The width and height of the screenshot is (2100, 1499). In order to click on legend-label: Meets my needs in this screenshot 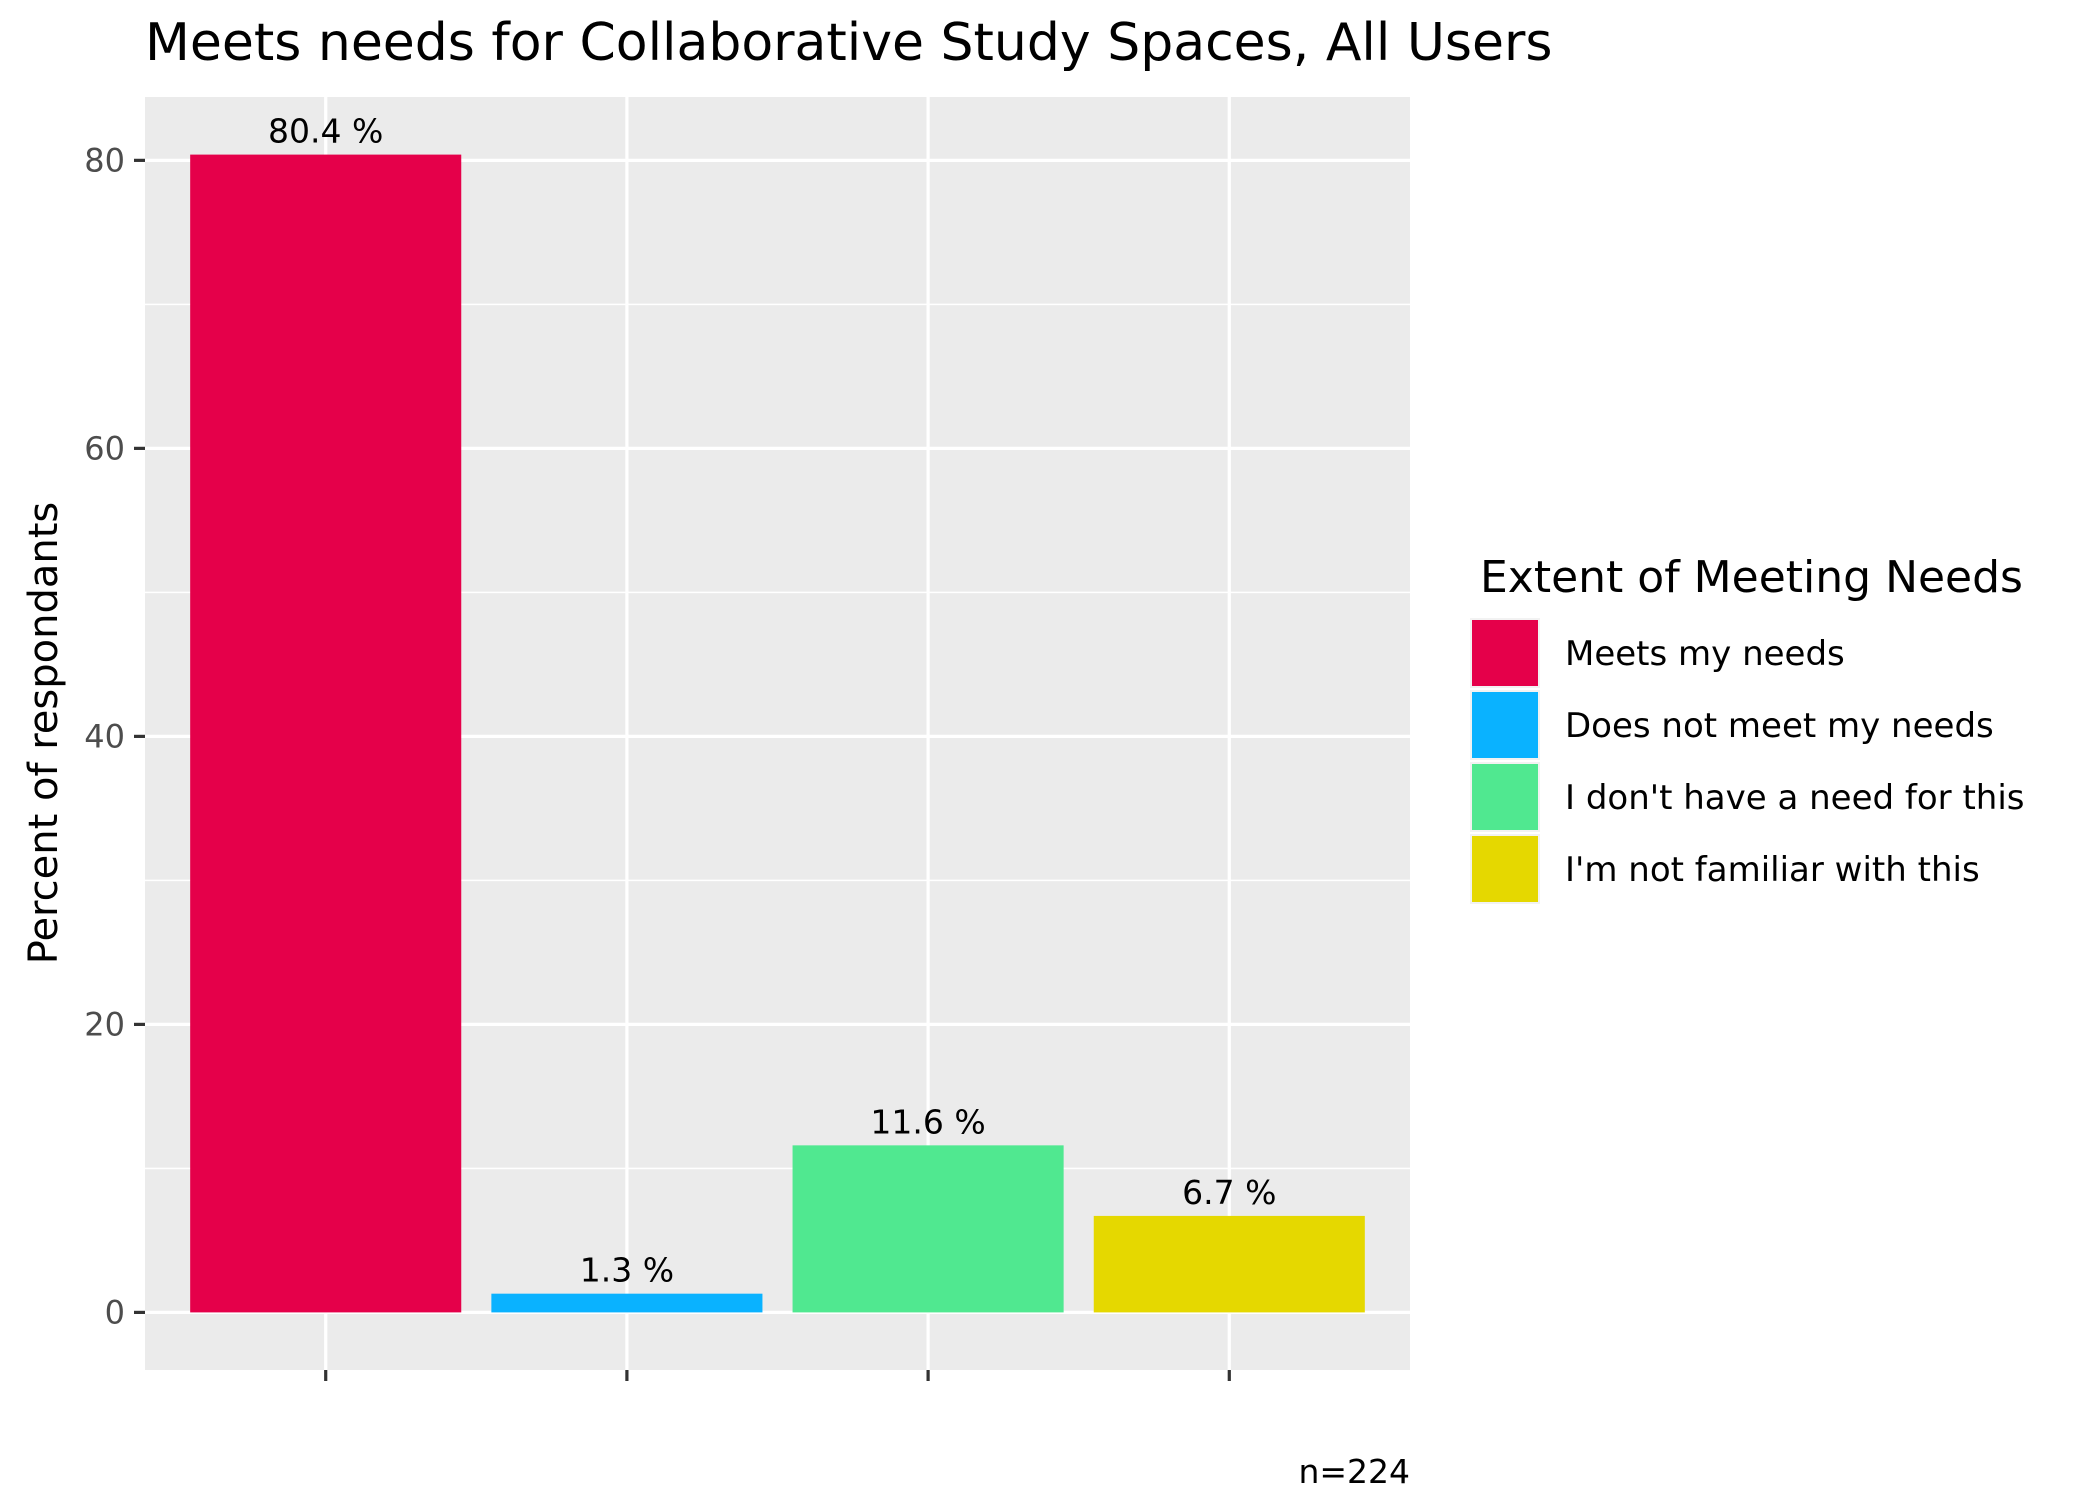, I will do `click(1705, 654)`.